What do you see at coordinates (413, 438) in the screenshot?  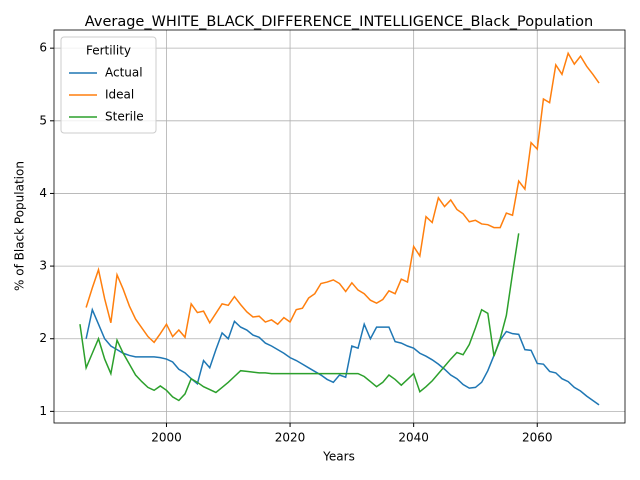 I see `x-tick-label: 2040` at bounding box center [413, 438].